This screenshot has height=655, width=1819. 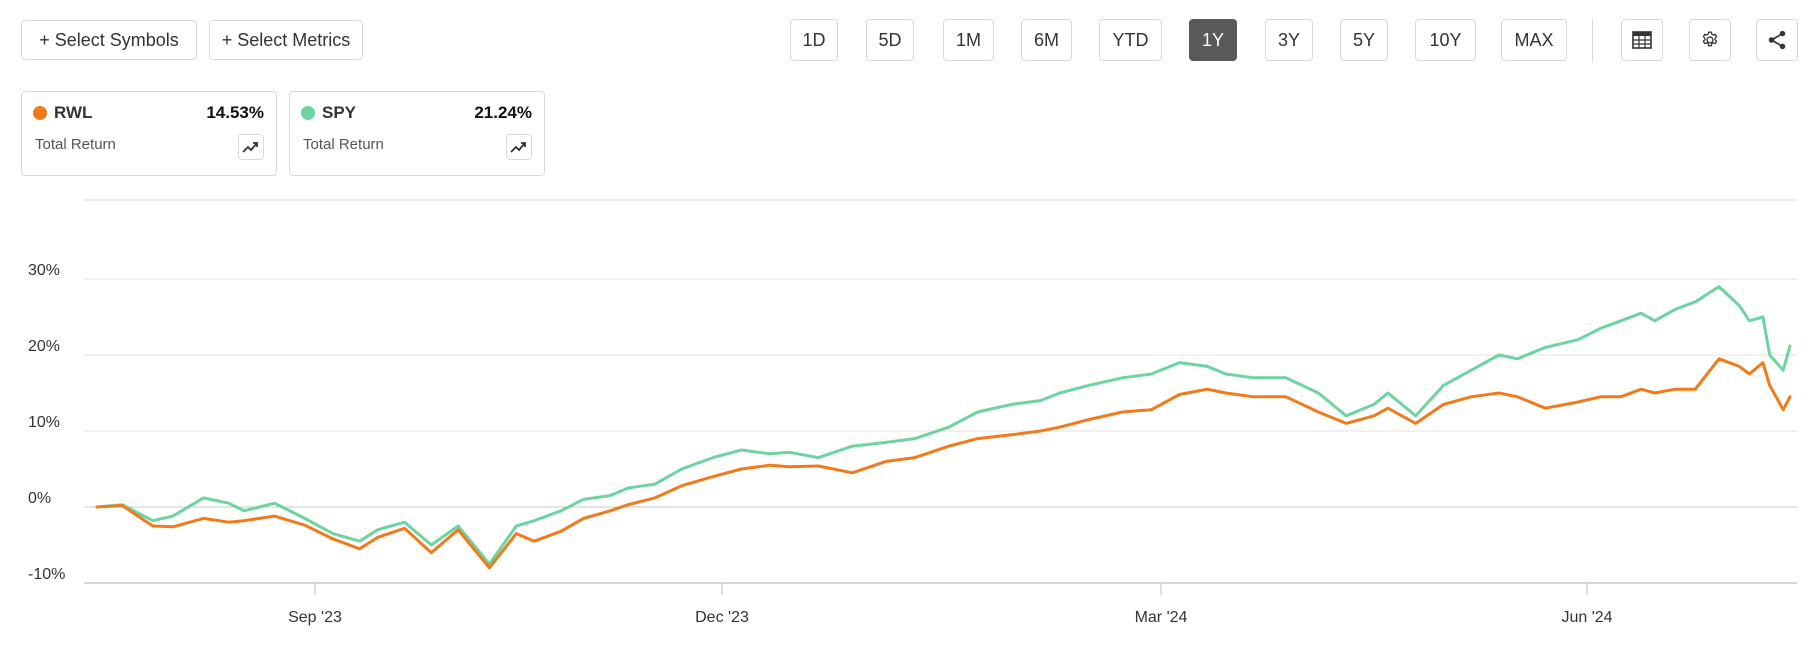 I want to click on share-icon, so click(x=1777, y=40).